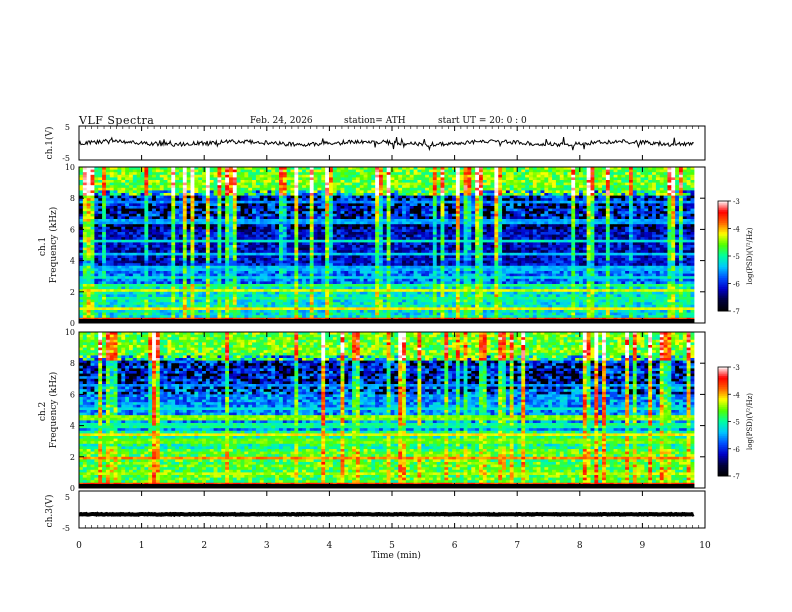 Image resolution: width=792 pixels, height=612 pixels. I want to click on ch2-colorbar: -3 -4 -5 -6 -7 log(PSD)(V²/Hz), so click(735, 422).